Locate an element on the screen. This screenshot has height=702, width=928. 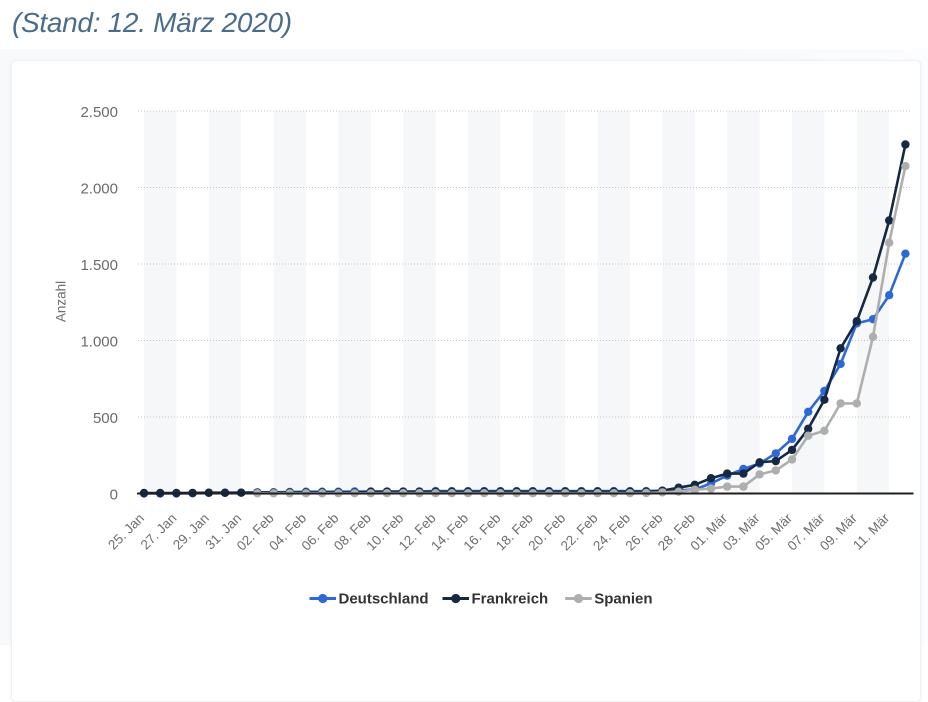
svg-text: 0 is located at coordinates (114, 495).